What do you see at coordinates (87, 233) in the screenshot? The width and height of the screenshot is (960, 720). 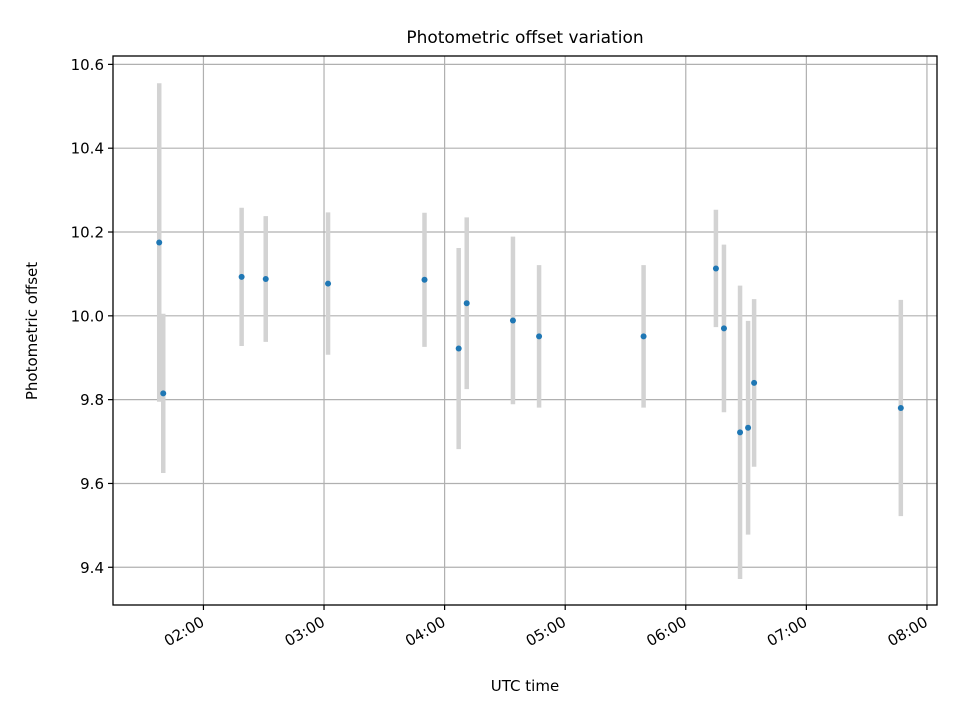 I see `y-tick-label: 10.2` at bounding box center [87, 233].